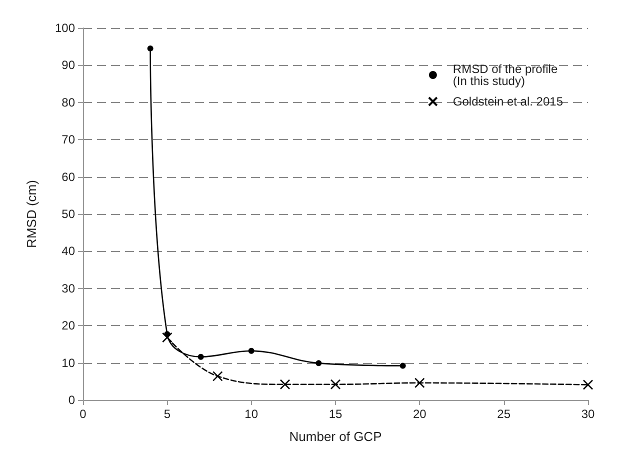  I want to click on y-tick-label: 10, so click(69, 363).